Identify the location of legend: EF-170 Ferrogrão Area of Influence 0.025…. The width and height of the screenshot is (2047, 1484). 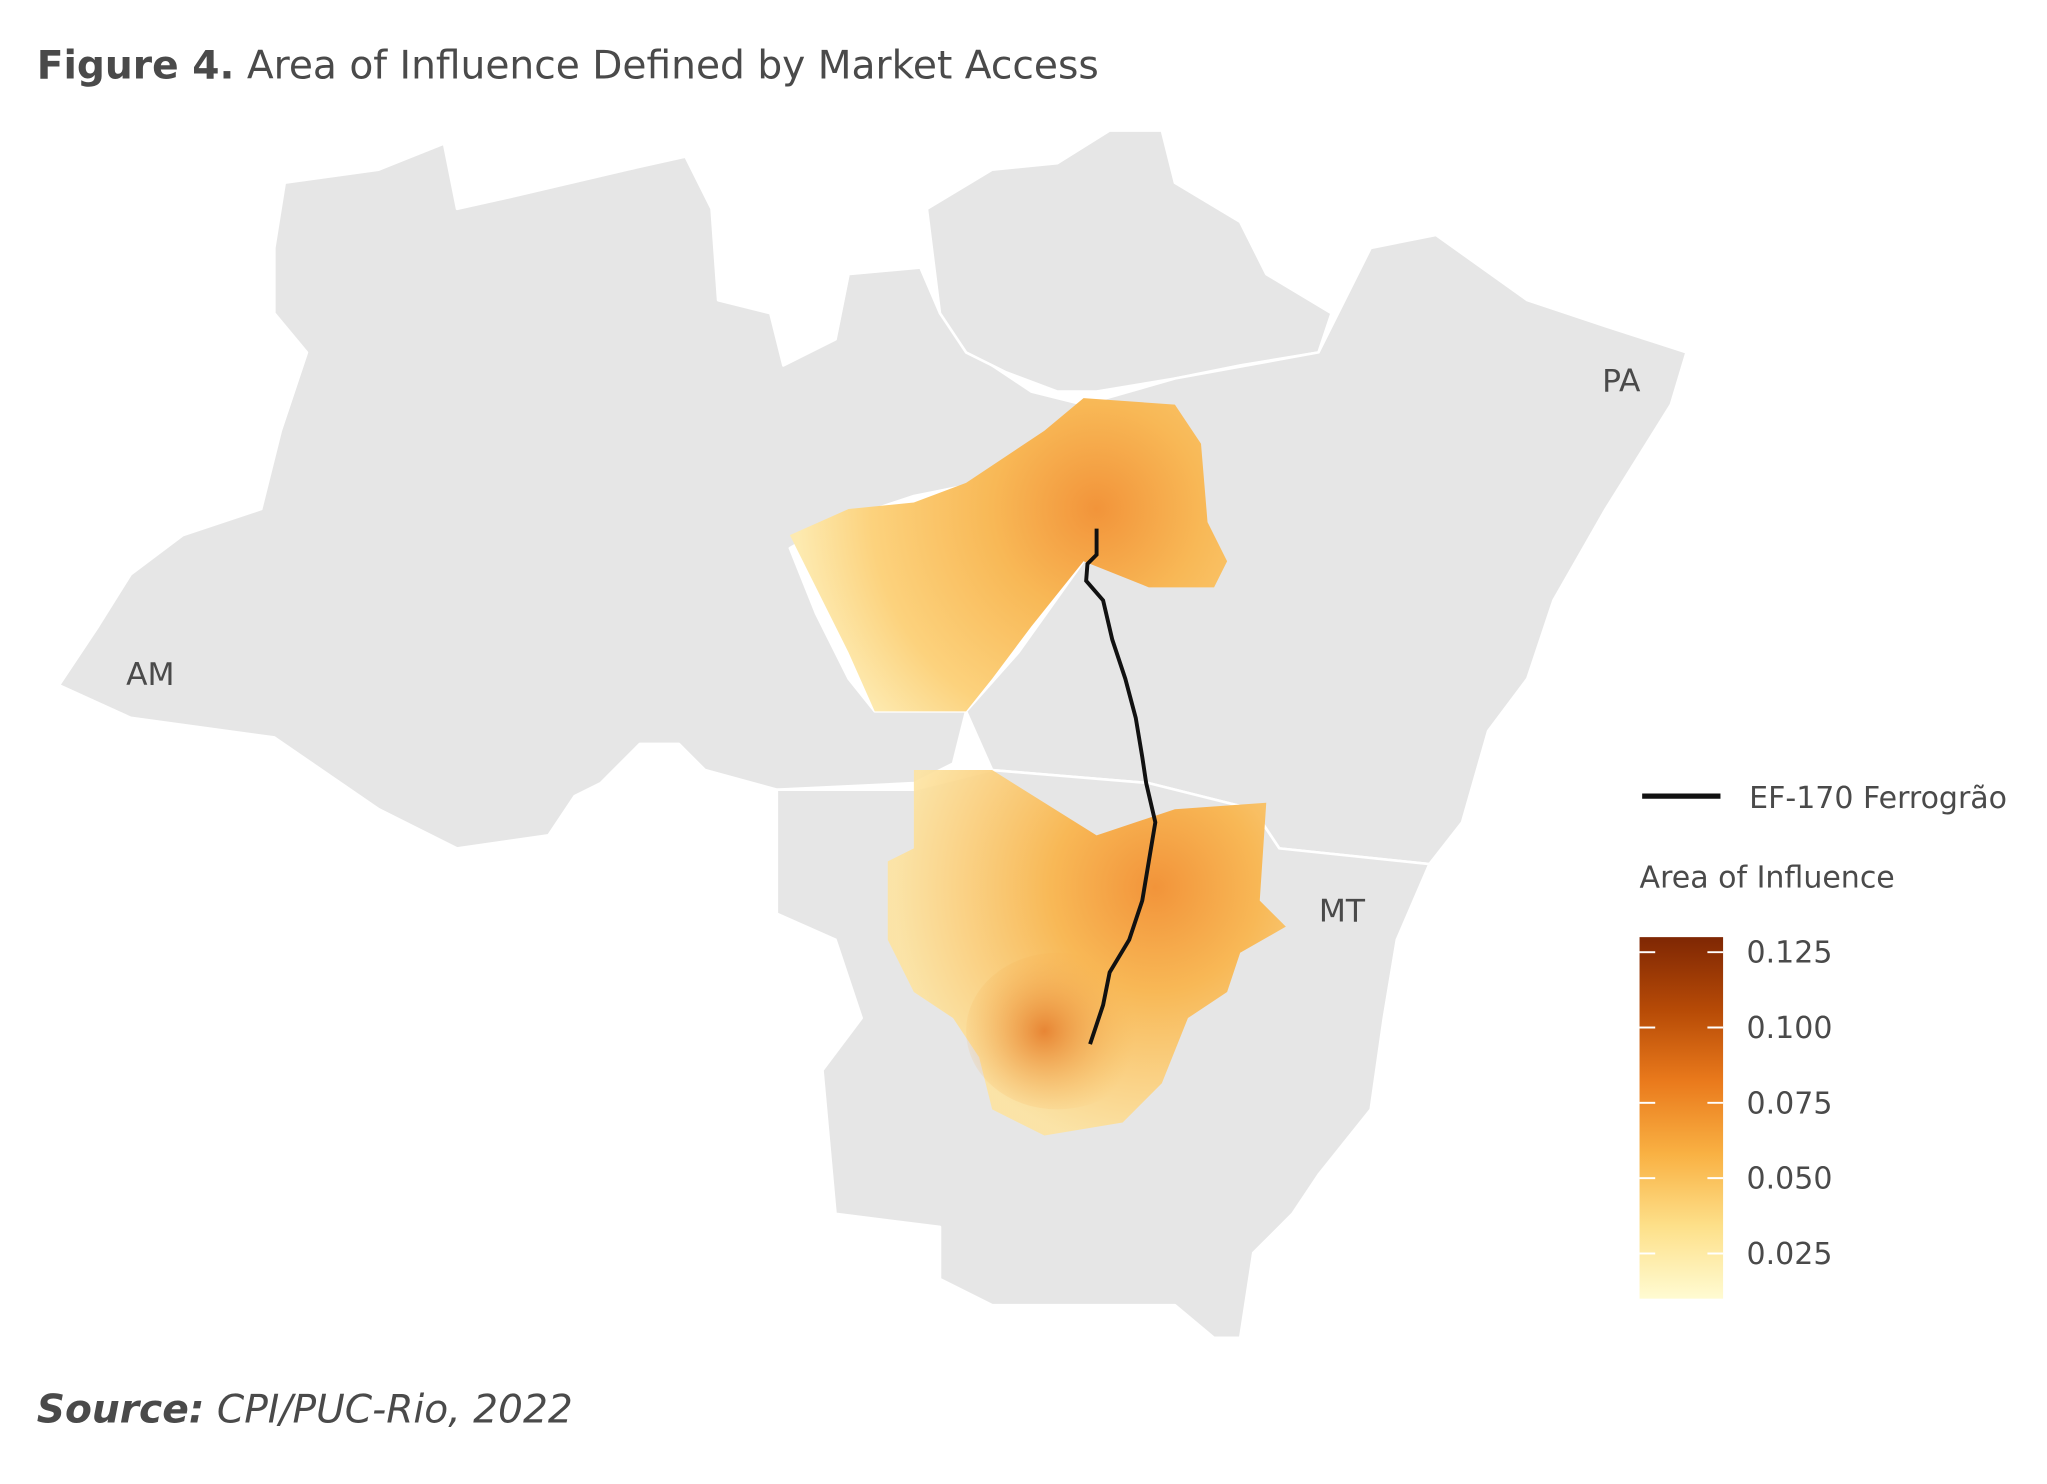
(1823, 1040).